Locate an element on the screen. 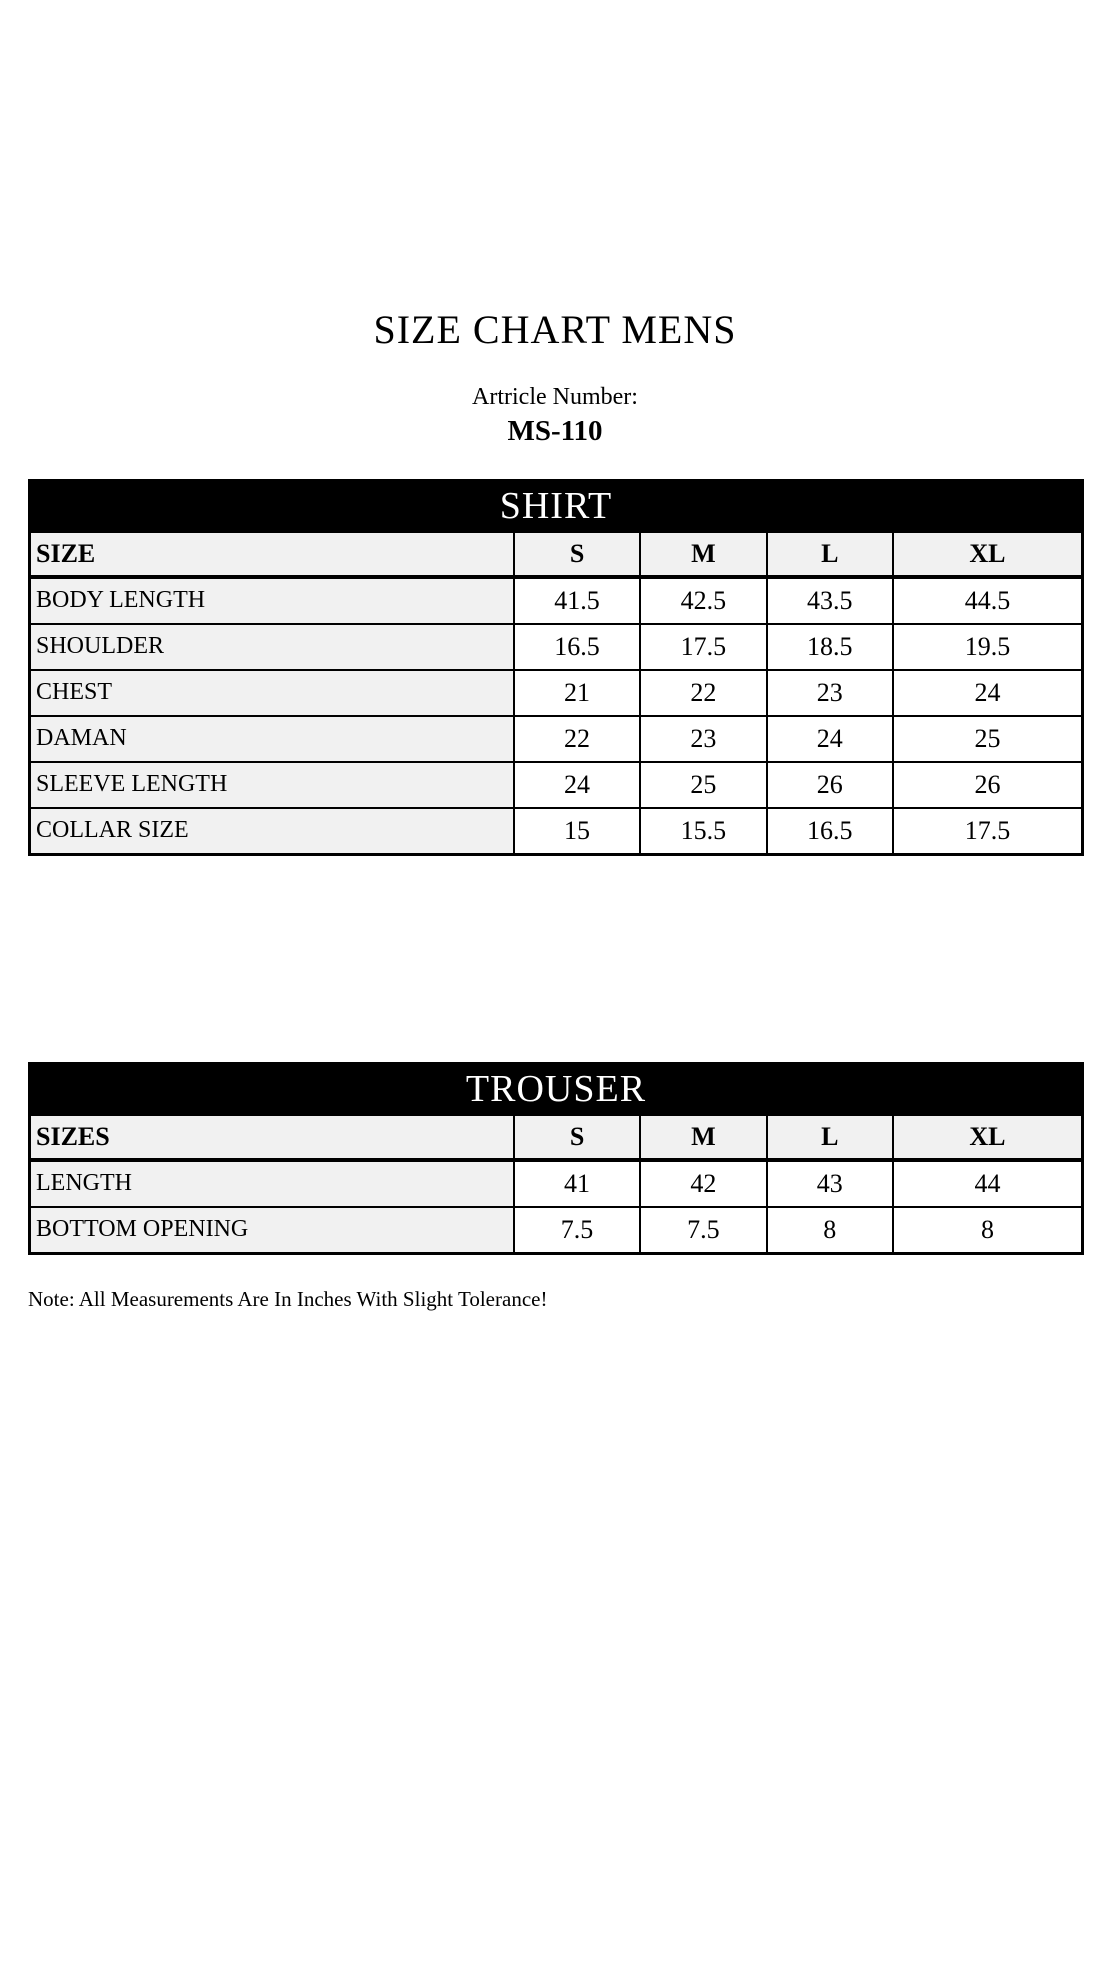 The width and height of the screenshot is (1110, 1973). size-value: 42.5 is located at coordinates (703, 600).